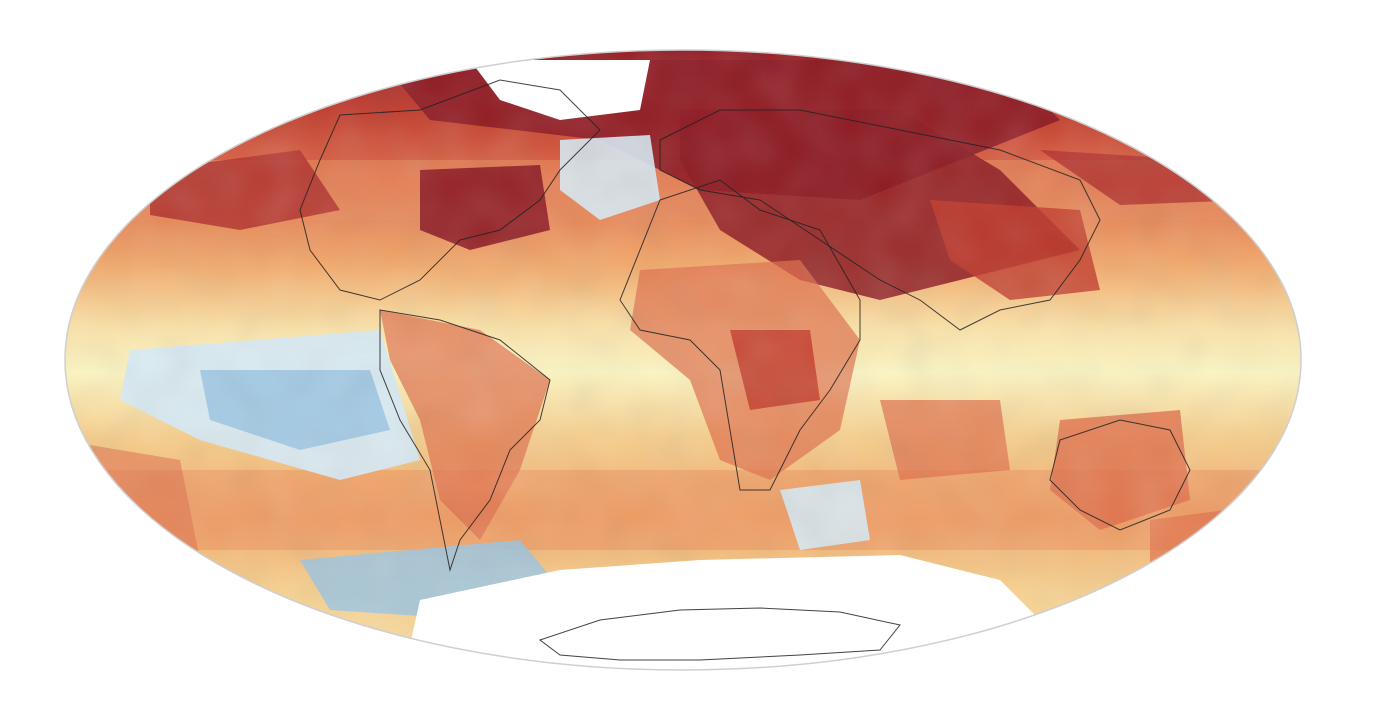 The width and height of the screenshot is (1374, 724). I want to click on australia-coastline, so click(1120, 475).